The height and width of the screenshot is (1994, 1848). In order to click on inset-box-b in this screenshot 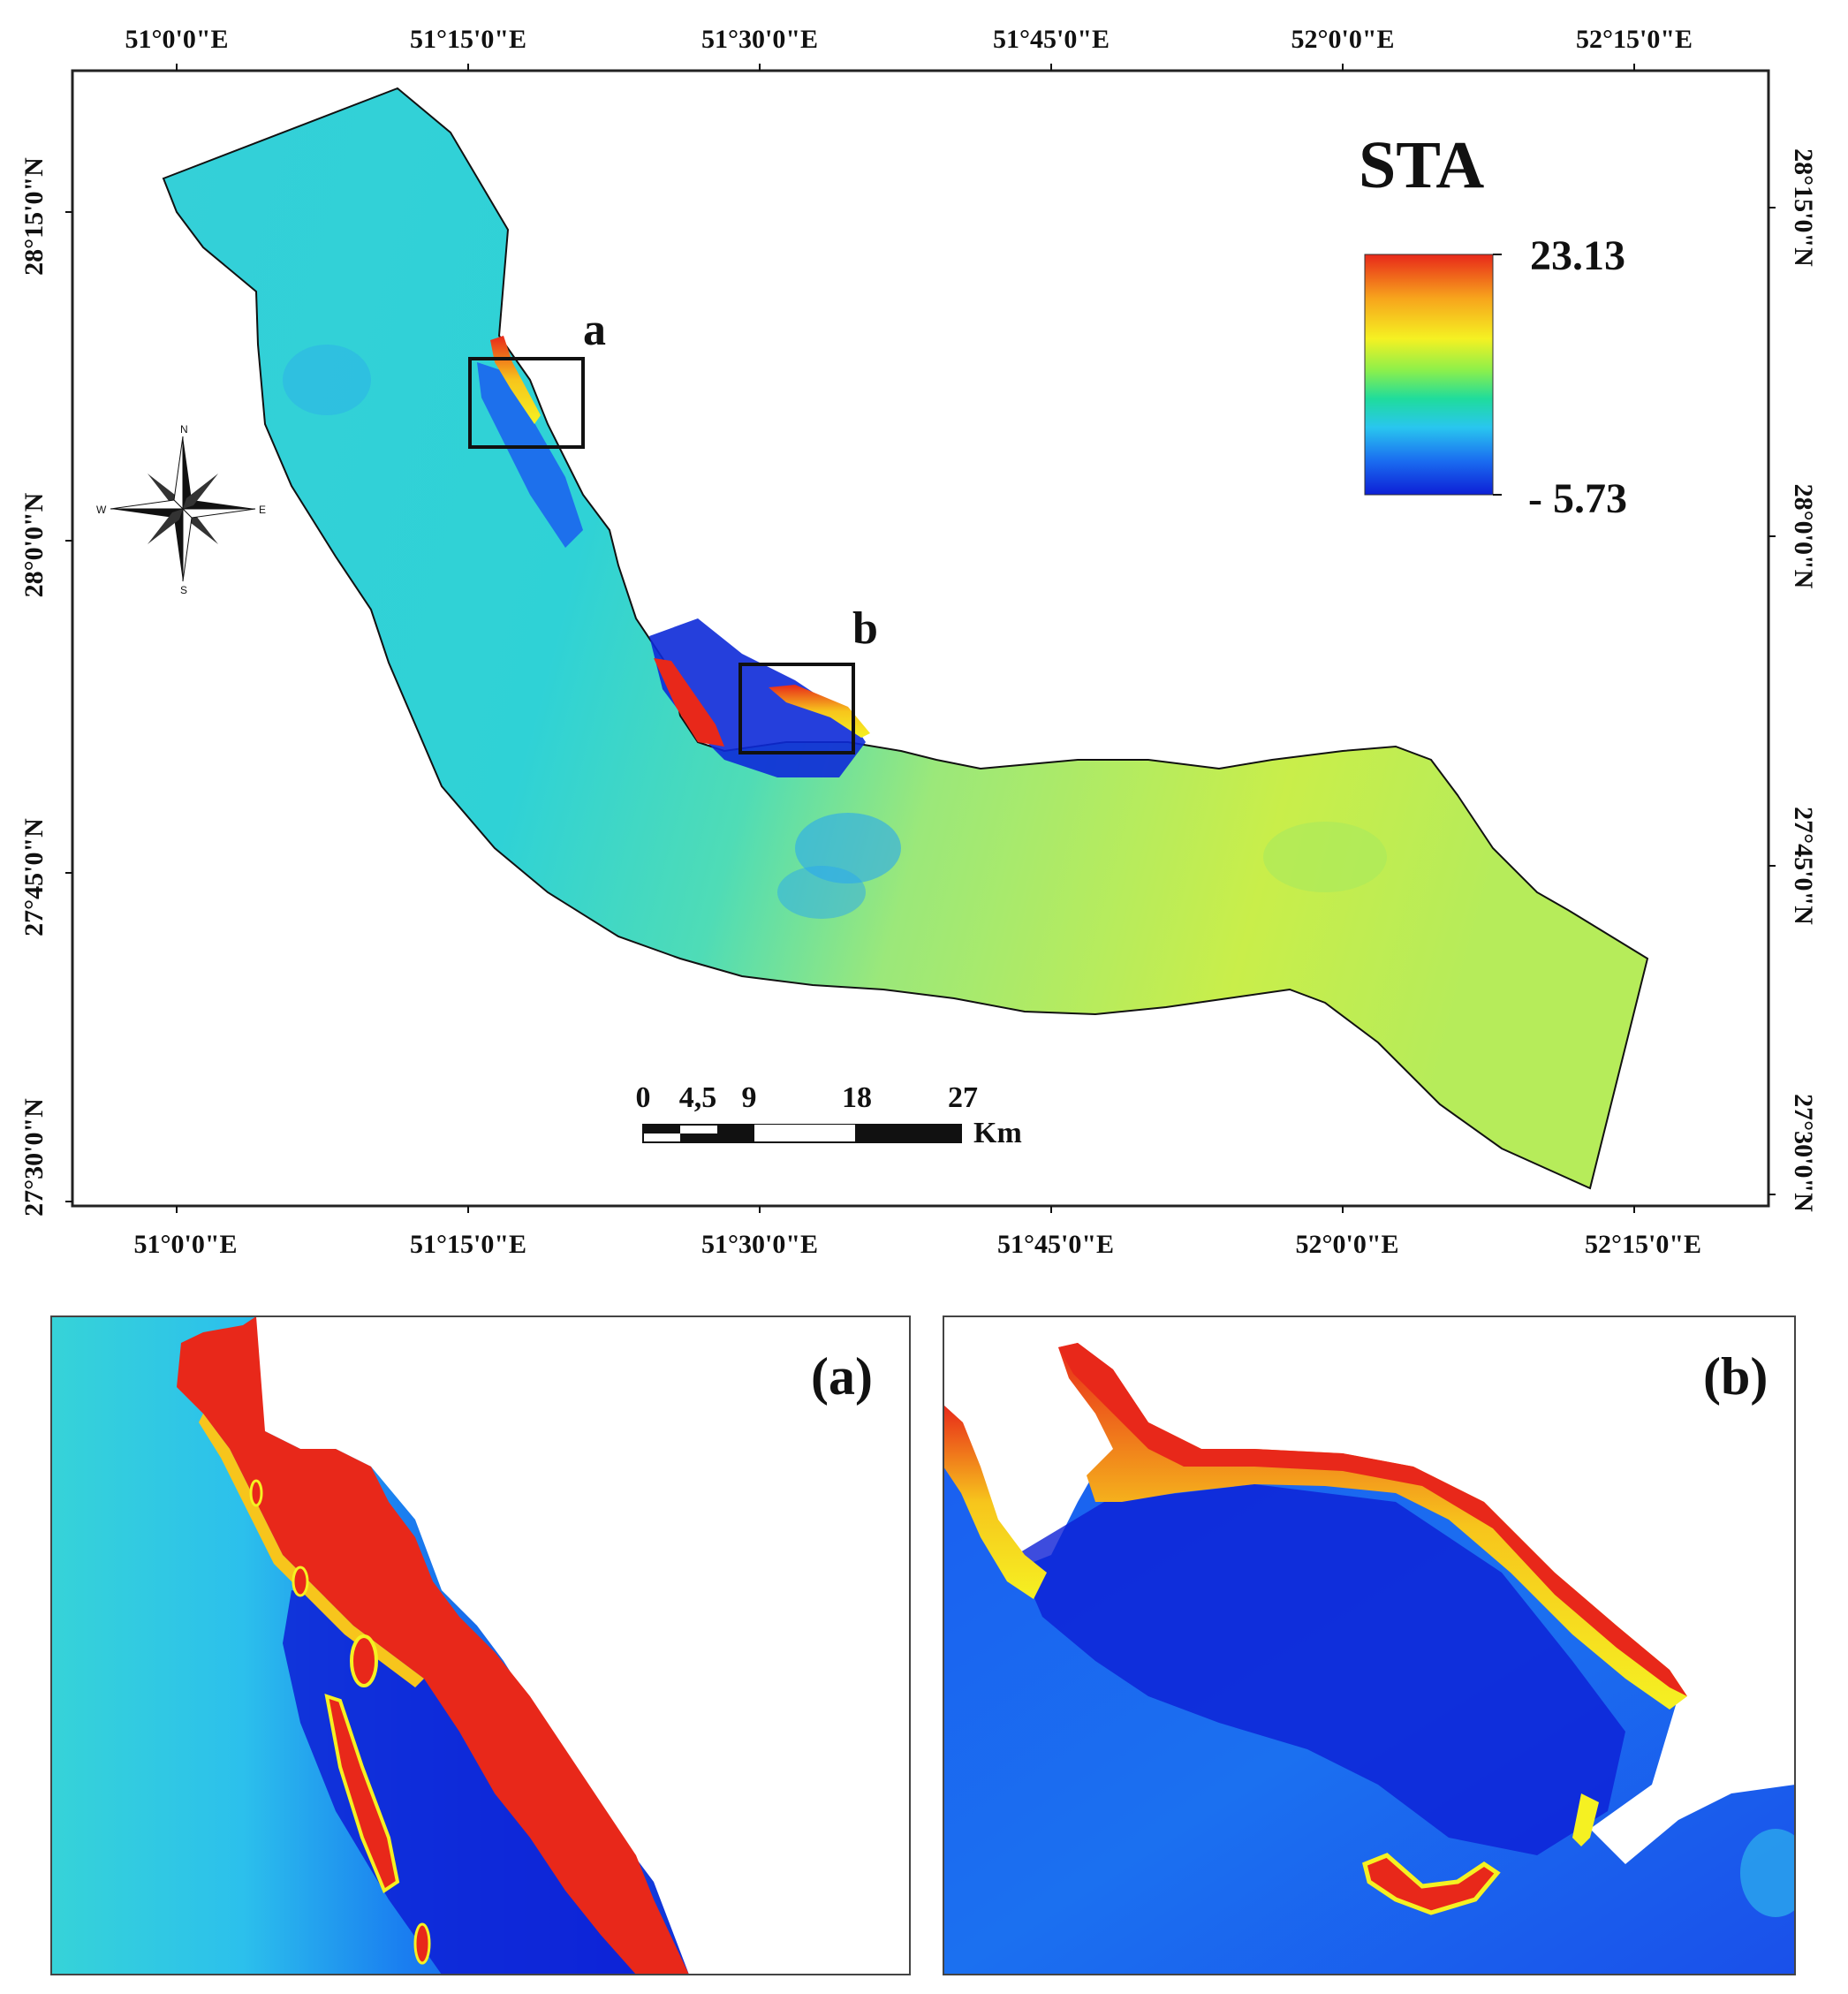, I will do `click(796, 709)`.